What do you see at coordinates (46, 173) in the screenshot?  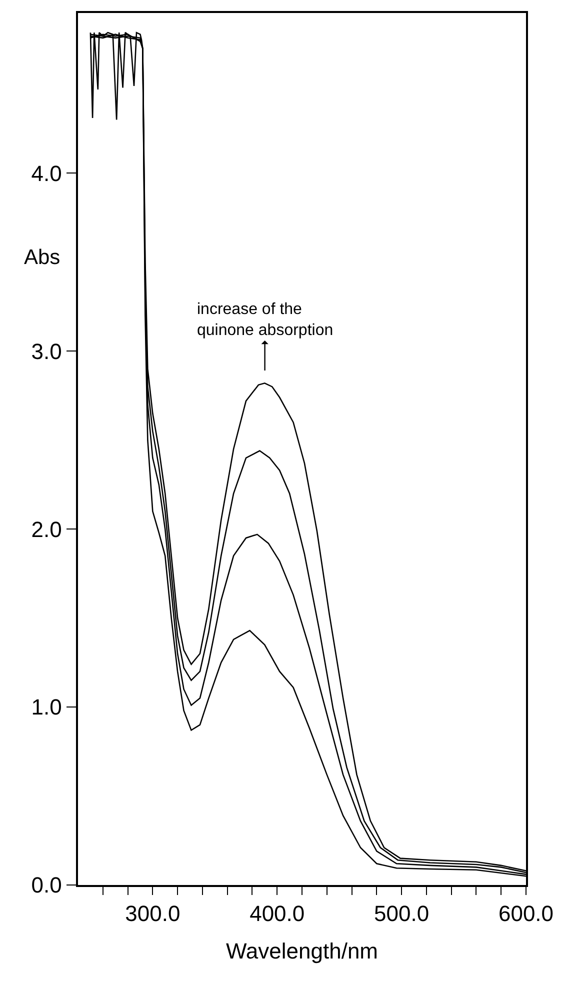 I see `y-tick-label: 4.0` at bounding box center [46, 173].